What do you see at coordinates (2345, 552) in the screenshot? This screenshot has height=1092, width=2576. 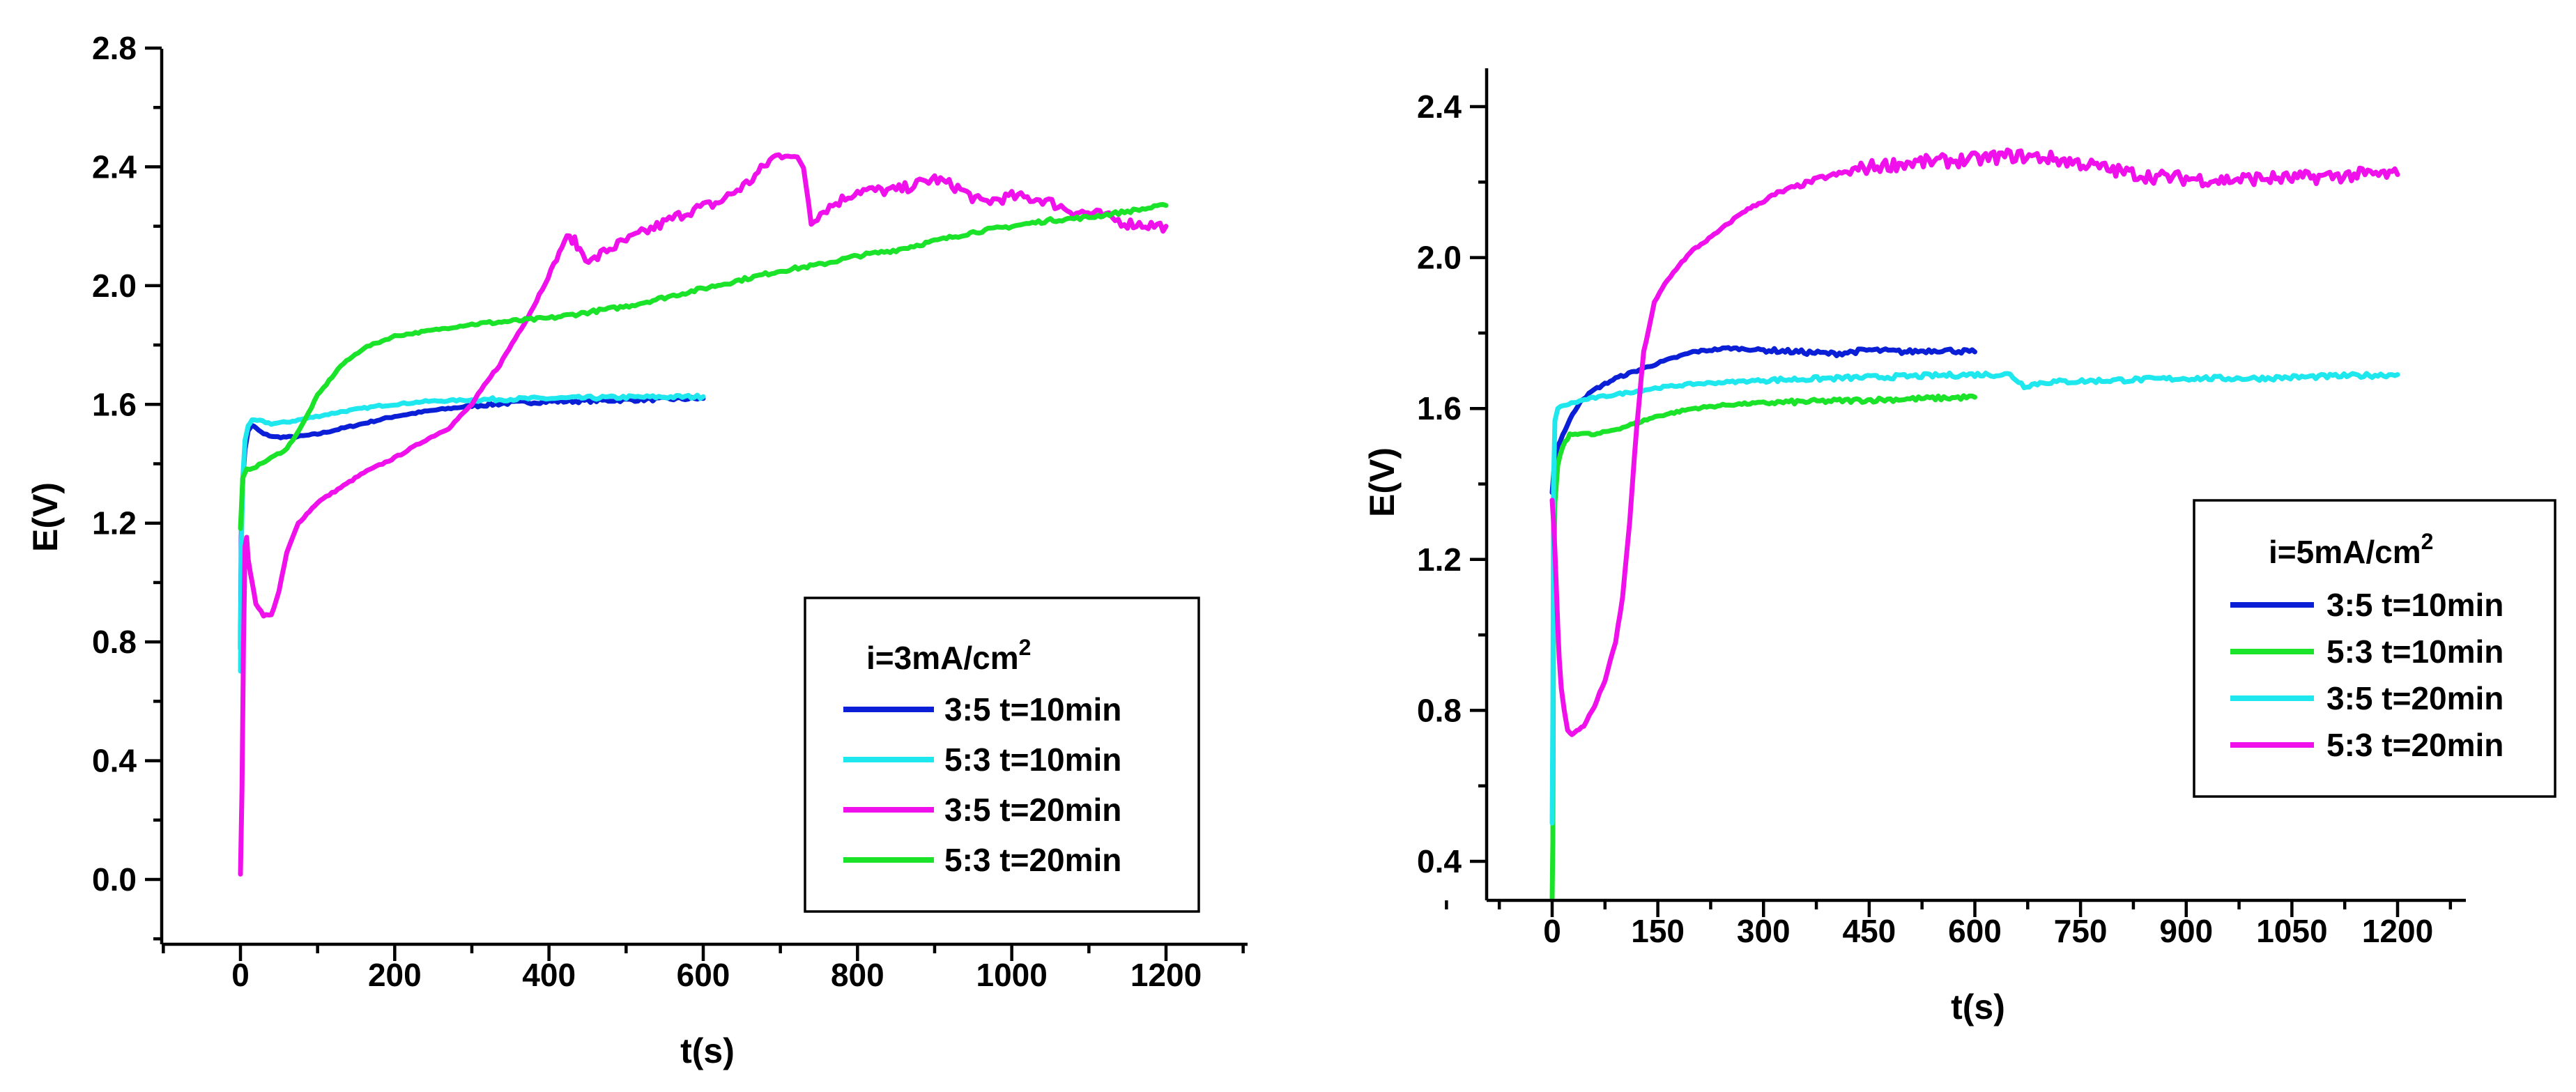 I see `legend-title-main: i=5mA/cm` at bounding box center [2345, 552].